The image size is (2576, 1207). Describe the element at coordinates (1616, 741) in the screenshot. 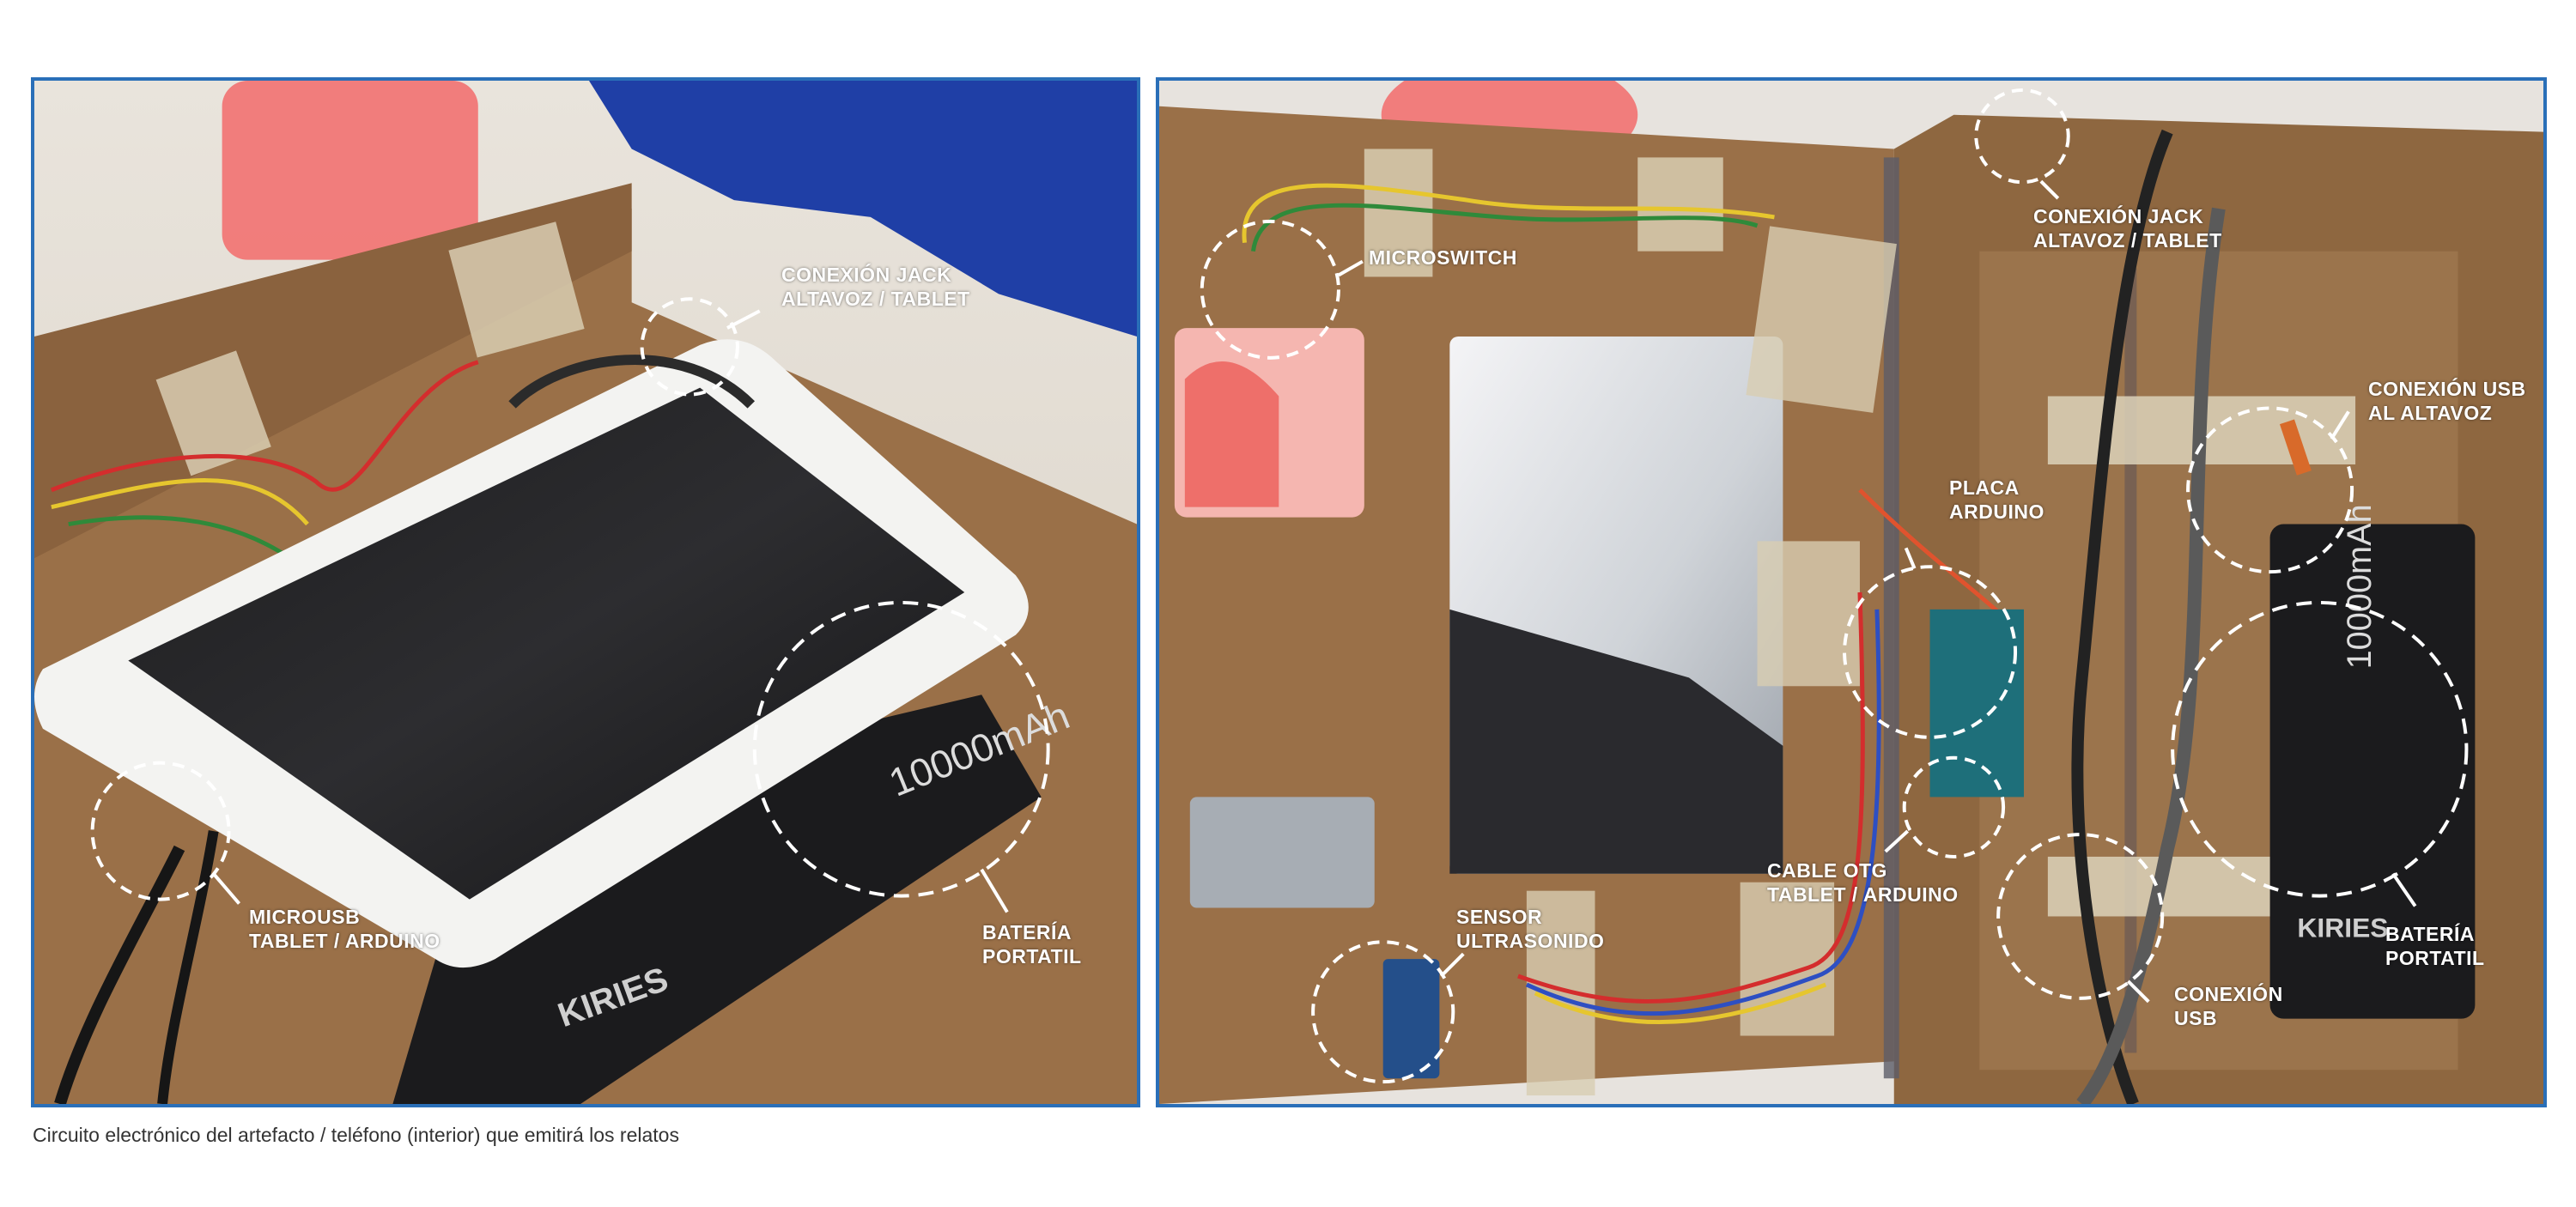

I see `mirror-reflection` at that location.